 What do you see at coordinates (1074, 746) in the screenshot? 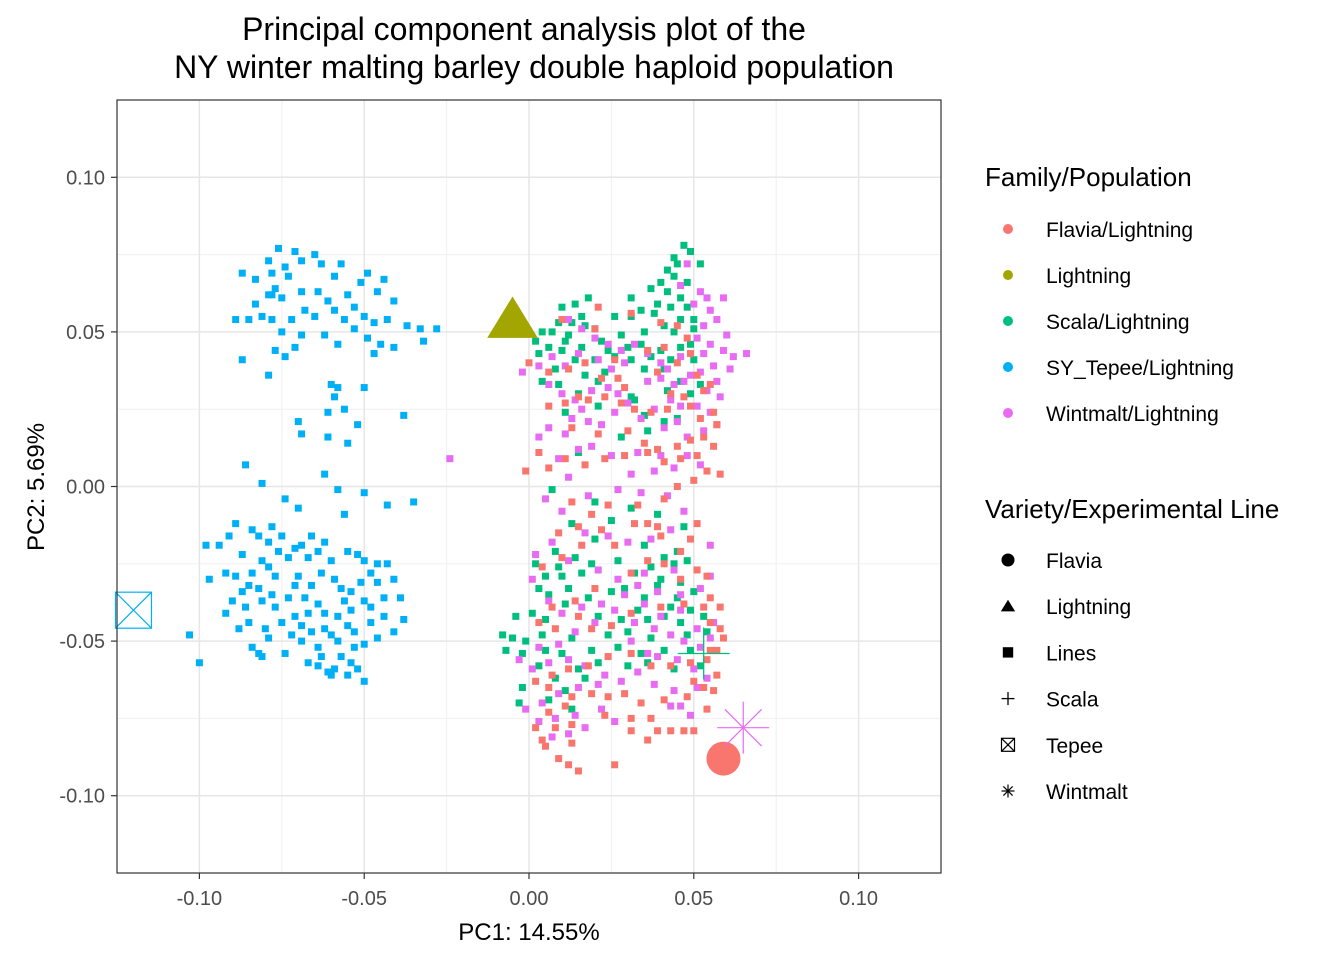
I see `shape-legend-label: Tepee` at bounding box center [1074, 746].